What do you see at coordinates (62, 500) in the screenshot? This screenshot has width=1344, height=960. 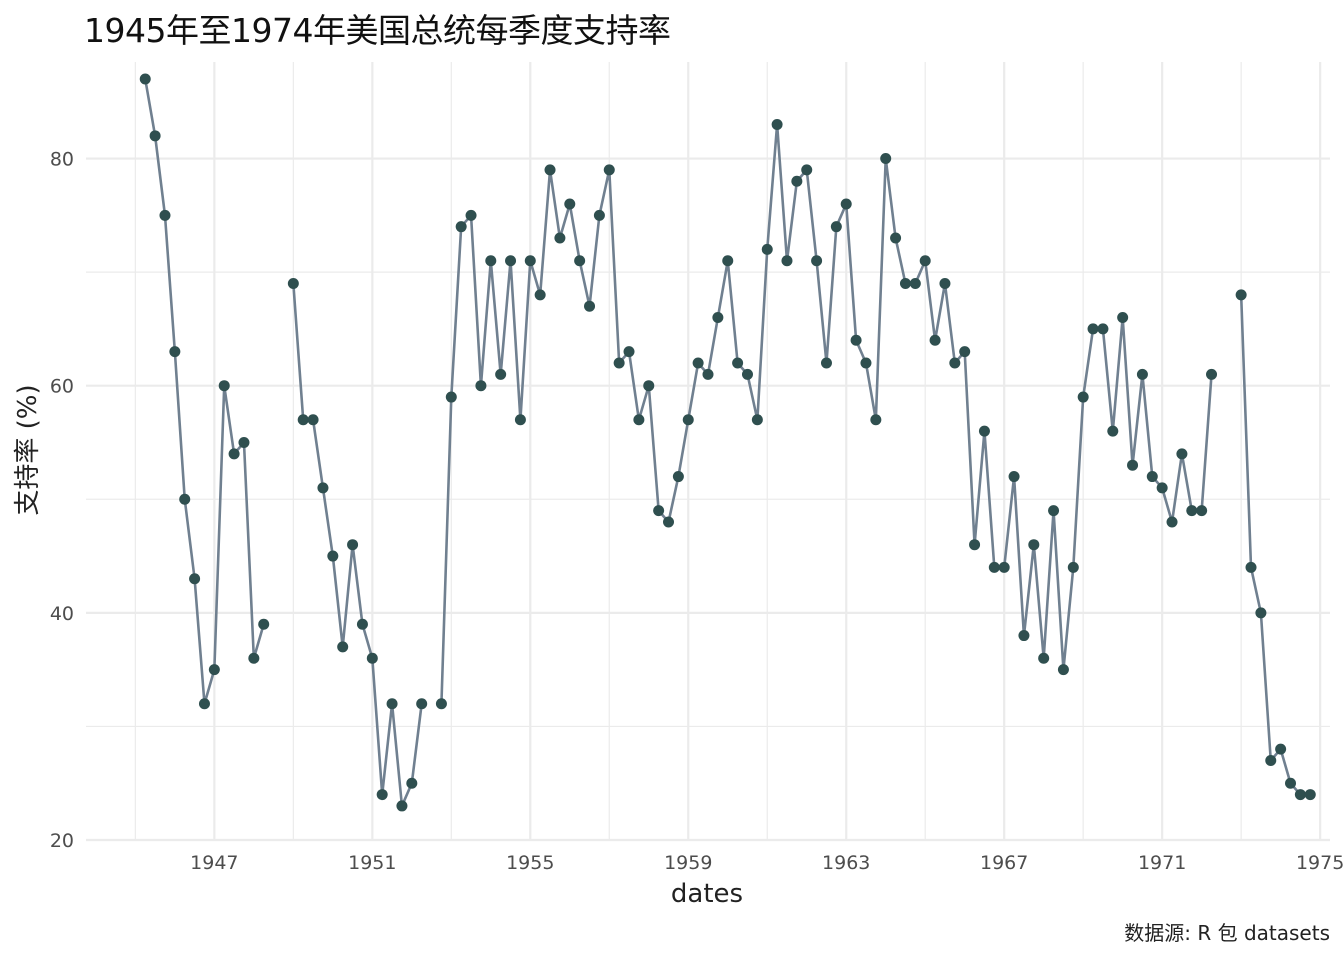 I see `y-axis-ticks: 20 40 60 80` at bounding box center [62, 500].